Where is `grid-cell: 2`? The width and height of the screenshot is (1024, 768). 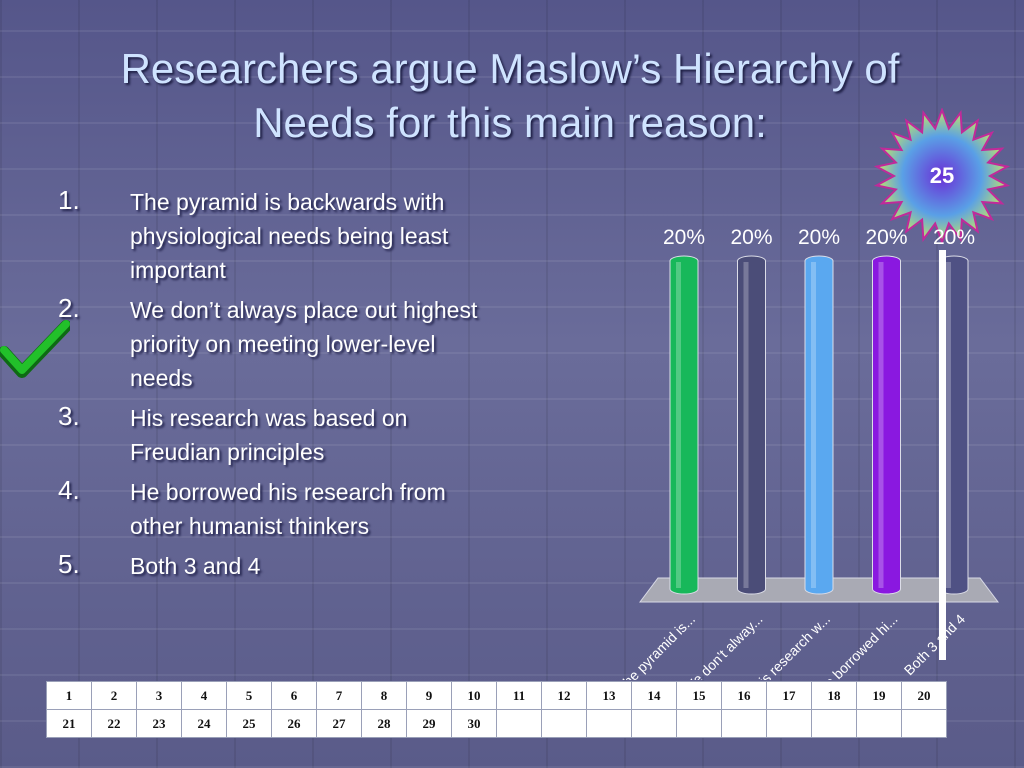
grid-cell: 2 is located at coordinates (114, 695).